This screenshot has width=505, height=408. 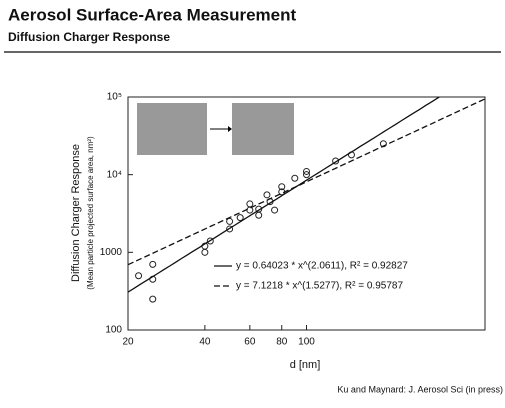 I want to click on x-tick-label: 20, so click(x=128, y=342).